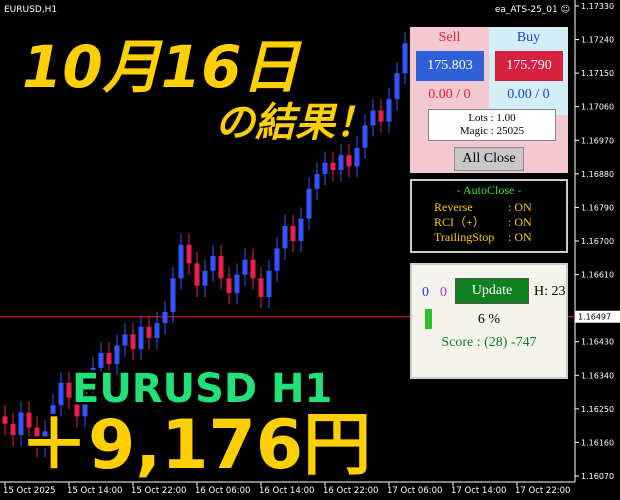 The height and width of the screenshot is (500, 620). I want to click on buy-pl: 0.00 / 0, so click(528, 94).